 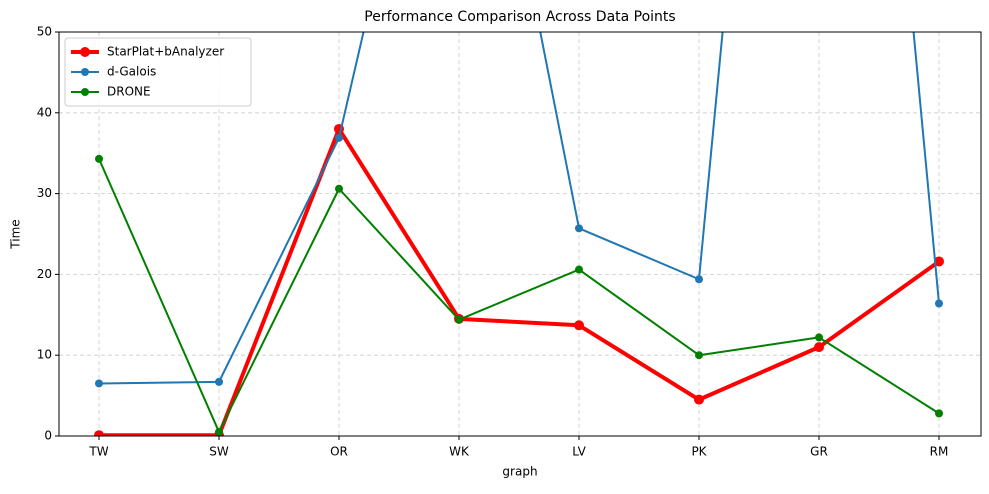 I want to click on y-axis-label: Time, so click(x=16, y=234).